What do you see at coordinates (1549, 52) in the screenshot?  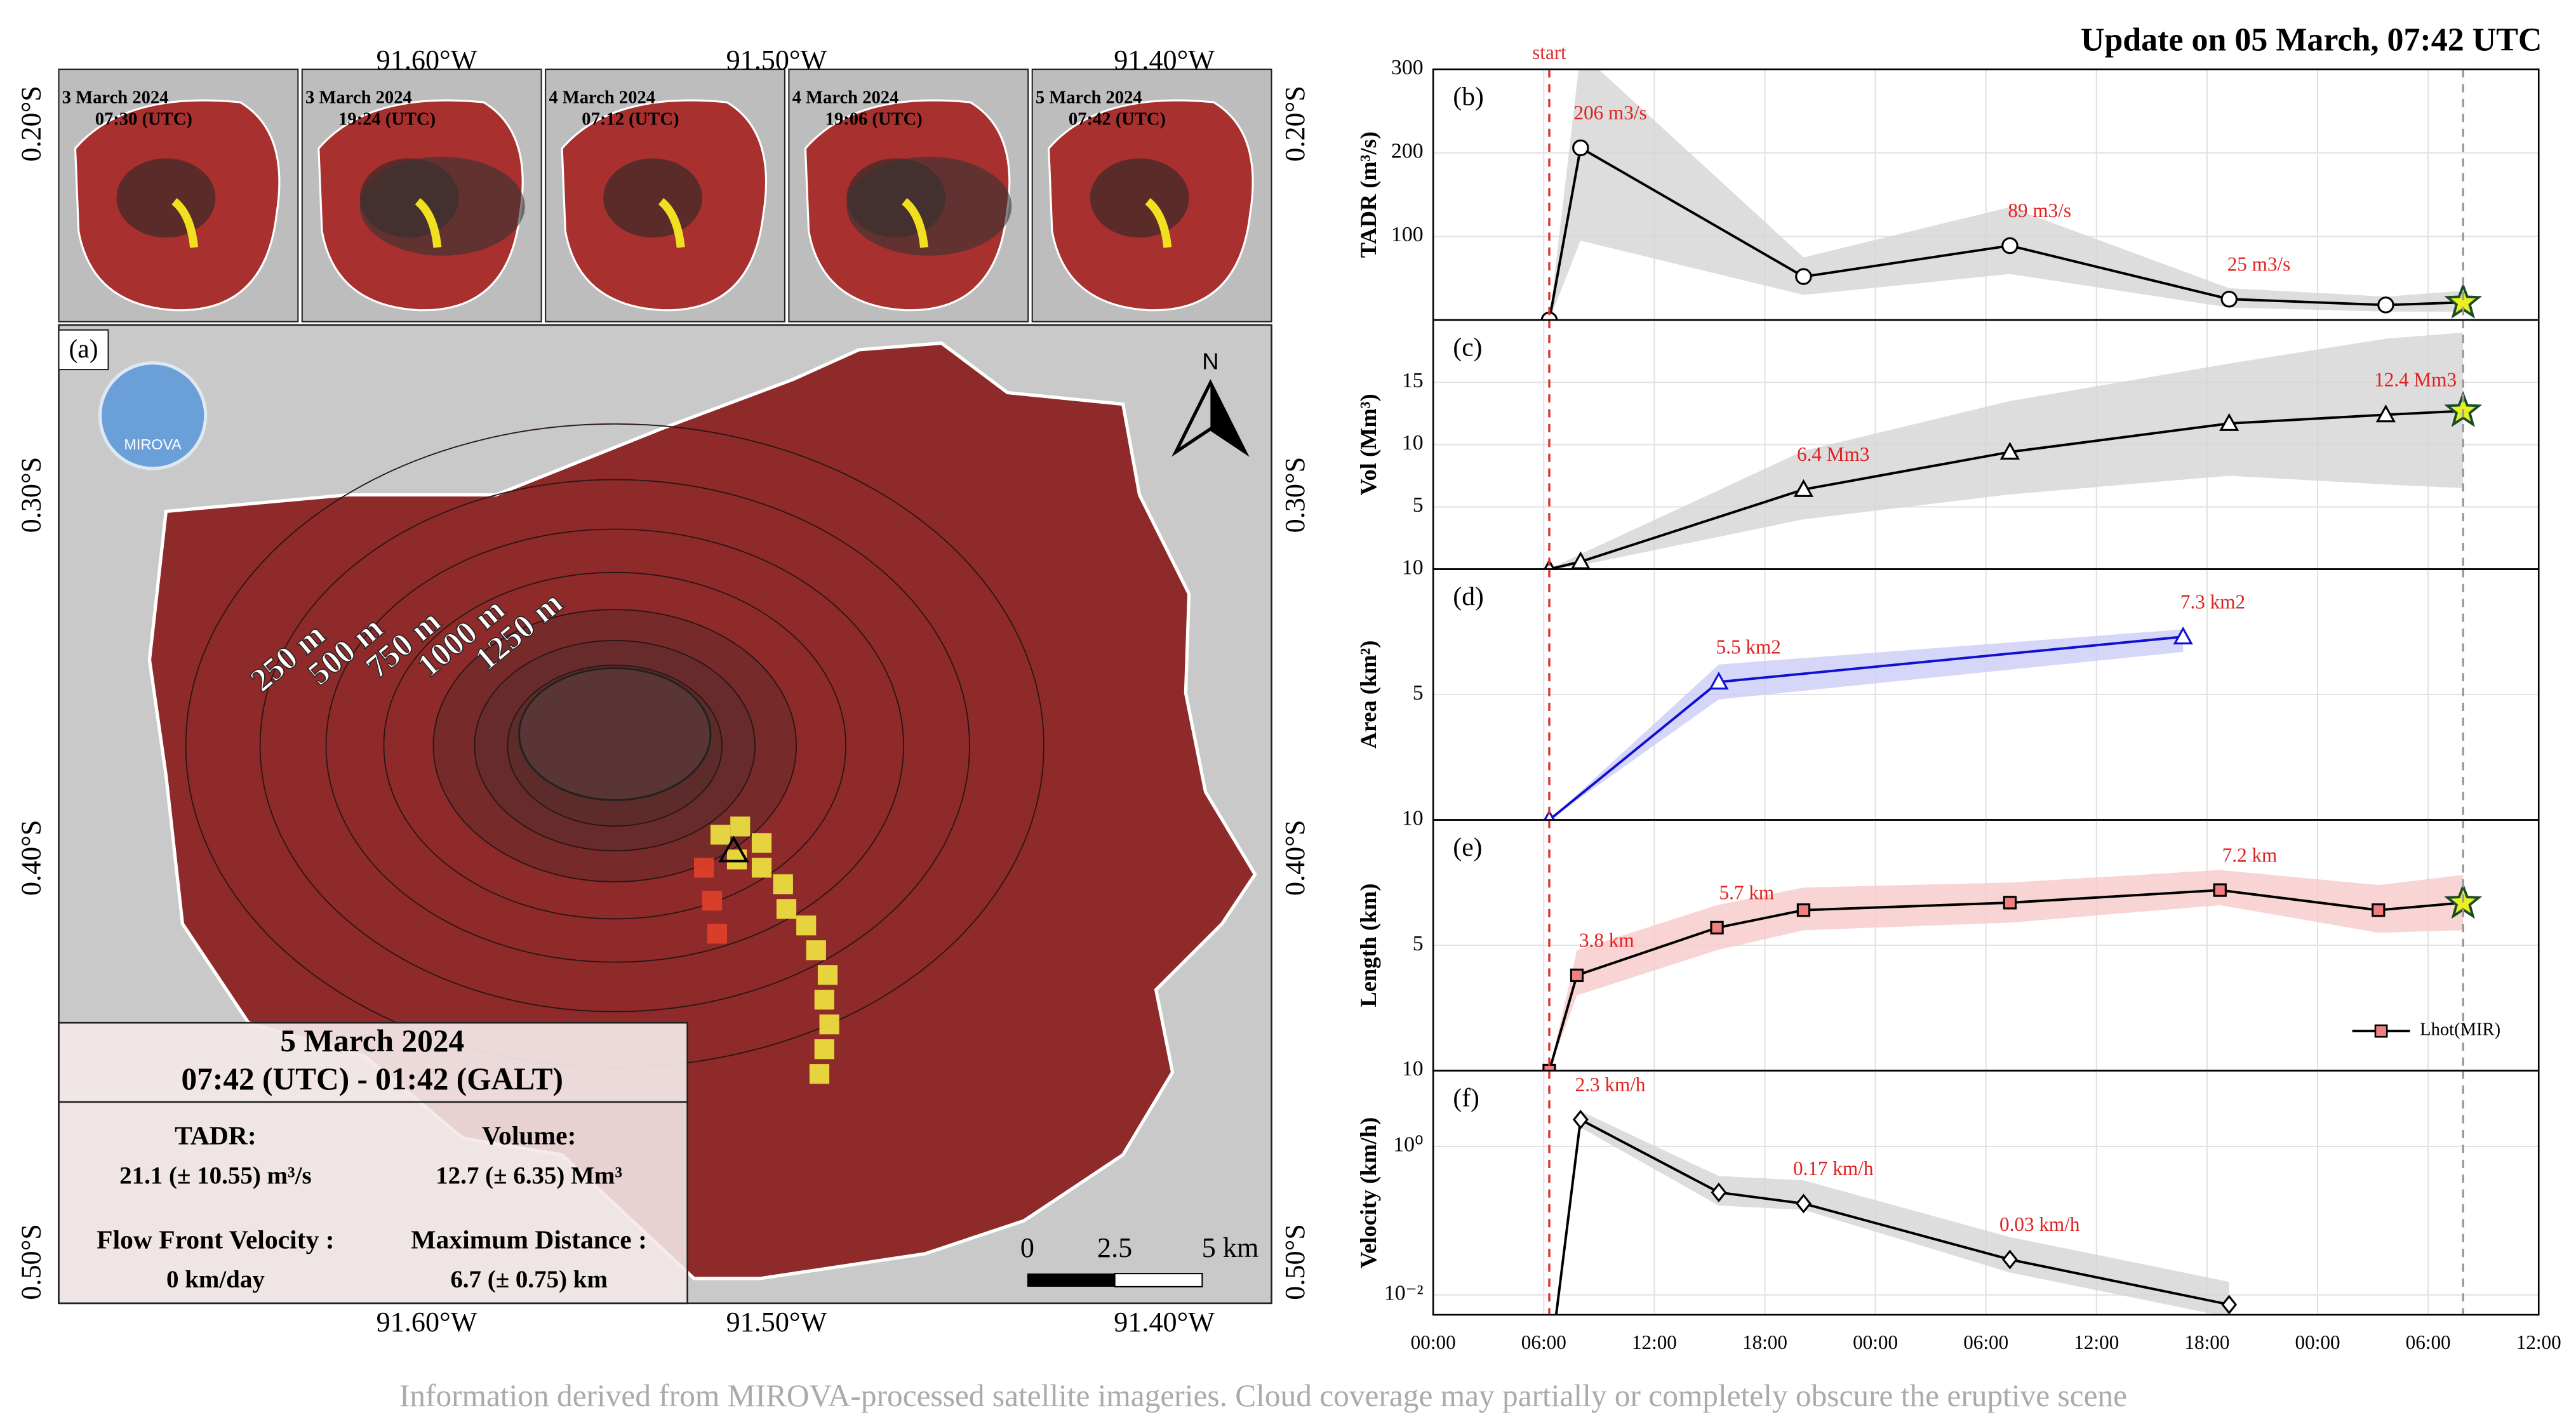 I see `event-label: start` at bounding box center [1549, 52].